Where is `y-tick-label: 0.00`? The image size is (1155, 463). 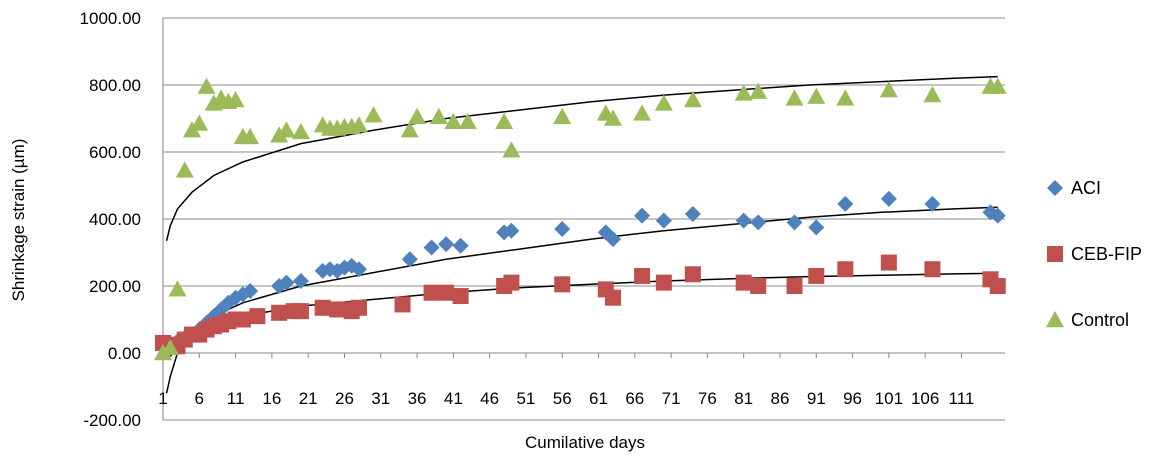
y-tick-label: 0.00 is located at coordinates (124, 353).